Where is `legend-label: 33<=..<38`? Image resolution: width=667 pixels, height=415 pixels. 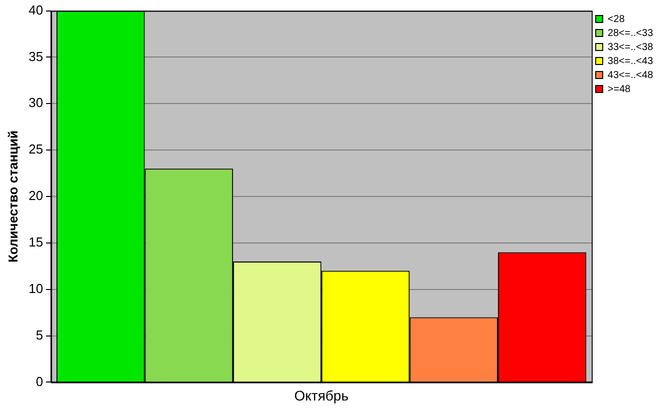
legend-label: 33<=..<38 is located at coordinates (631, 47).